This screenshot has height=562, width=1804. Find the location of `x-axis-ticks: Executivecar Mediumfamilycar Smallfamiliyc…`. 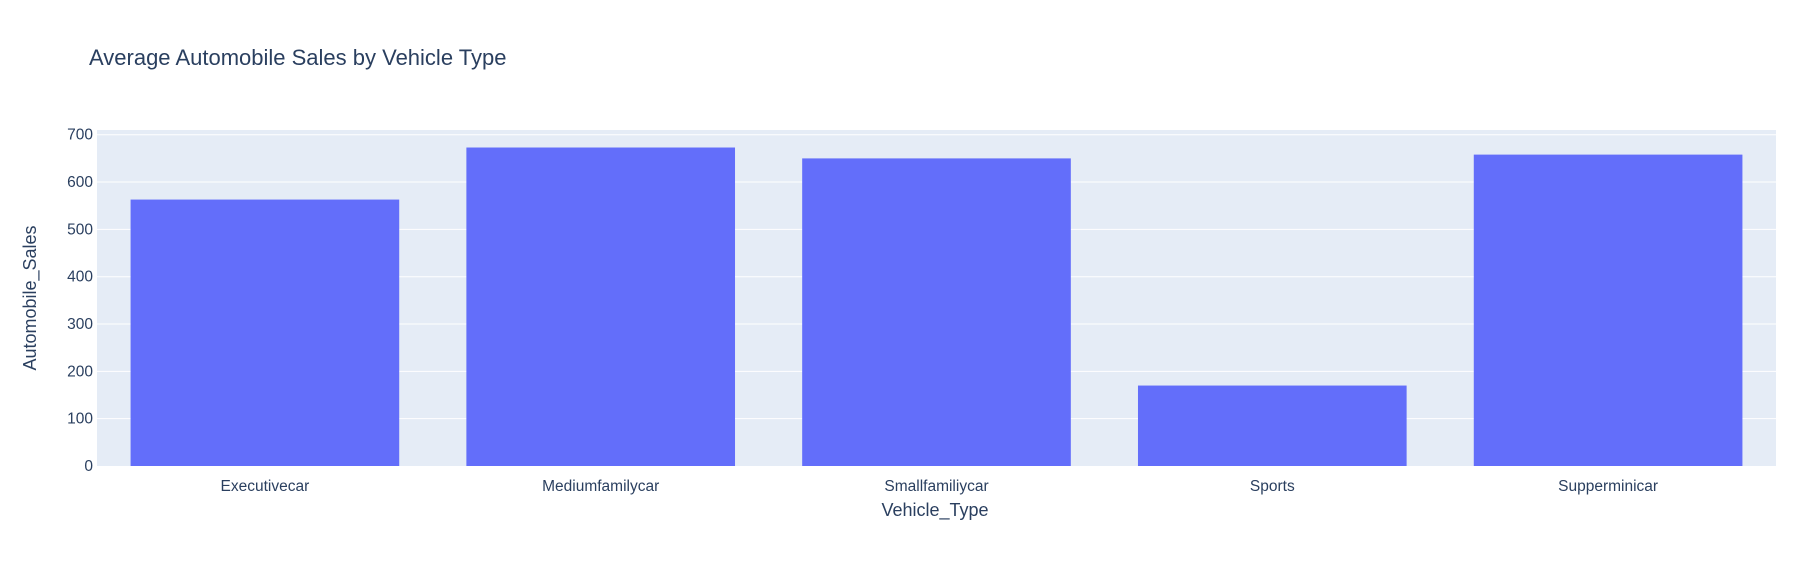

x-axis-ticks: Executivecar Mediumfamilycar Smallfamiliyc… is located at coordinates (940, 486).